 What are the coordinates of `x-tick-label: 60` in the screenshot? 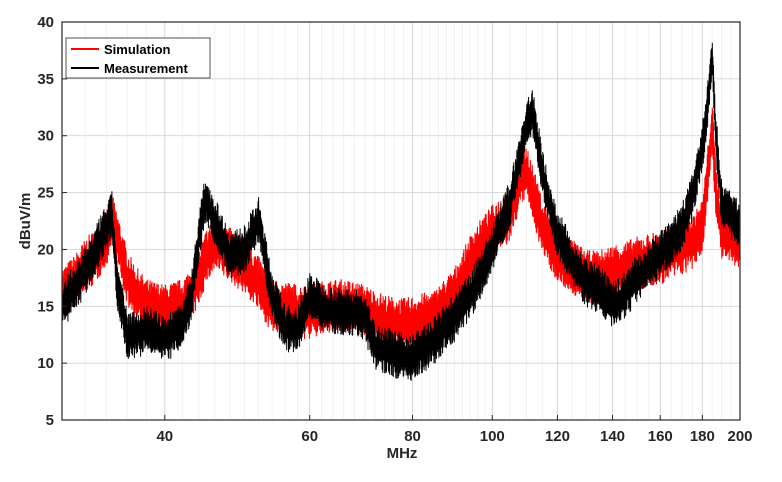 It's located at (309, 436).